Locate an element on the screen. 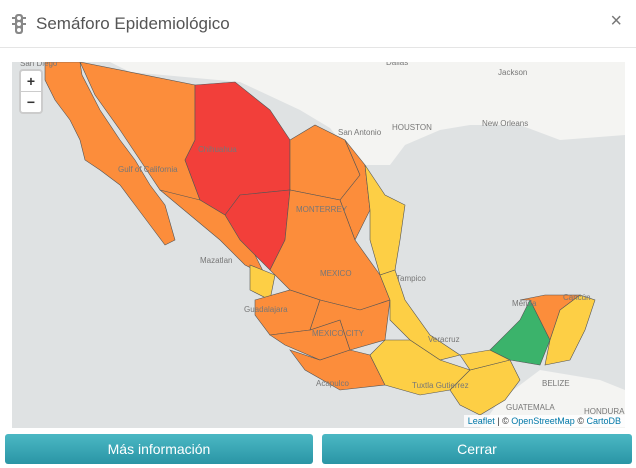 This screenshot has width=636, height=468. map-label: GUATEMALA is located at coordinates (530, 407).